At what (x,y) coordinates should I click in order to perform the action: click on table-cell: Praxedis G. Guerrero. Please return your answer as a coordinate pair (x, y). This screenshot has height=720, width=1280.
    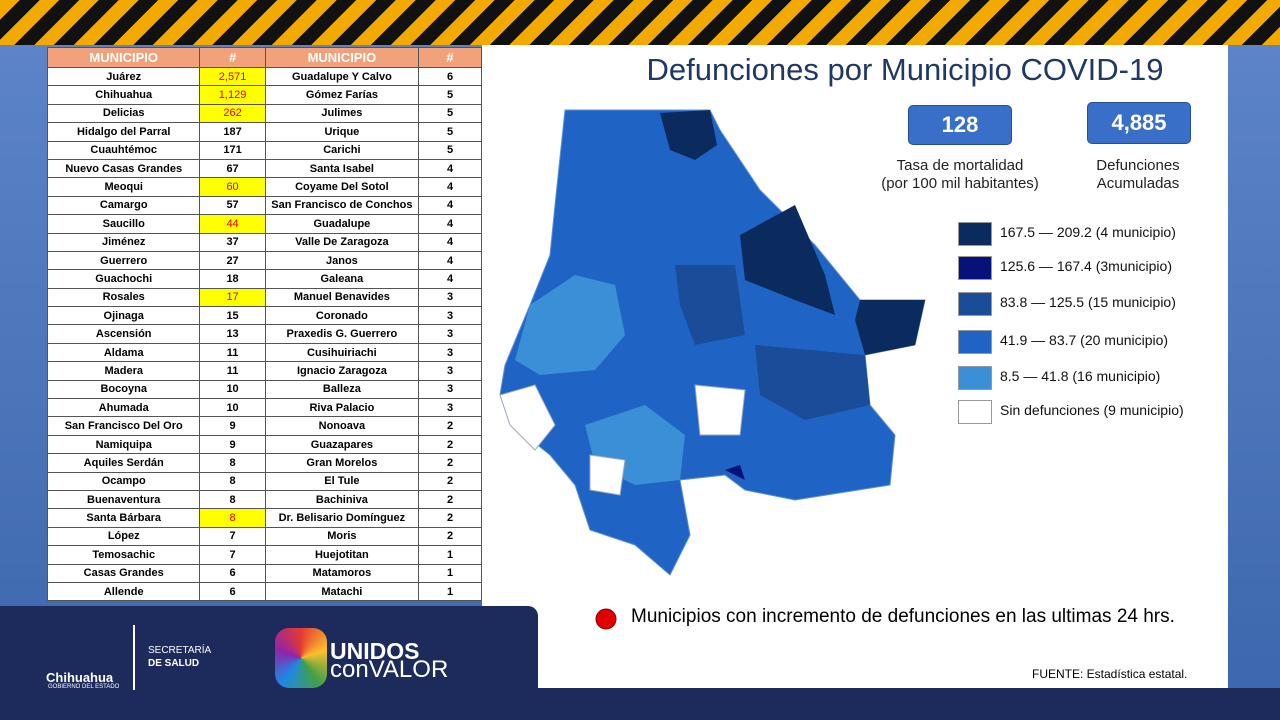
    Looking at the image, I should click on (342, 334).